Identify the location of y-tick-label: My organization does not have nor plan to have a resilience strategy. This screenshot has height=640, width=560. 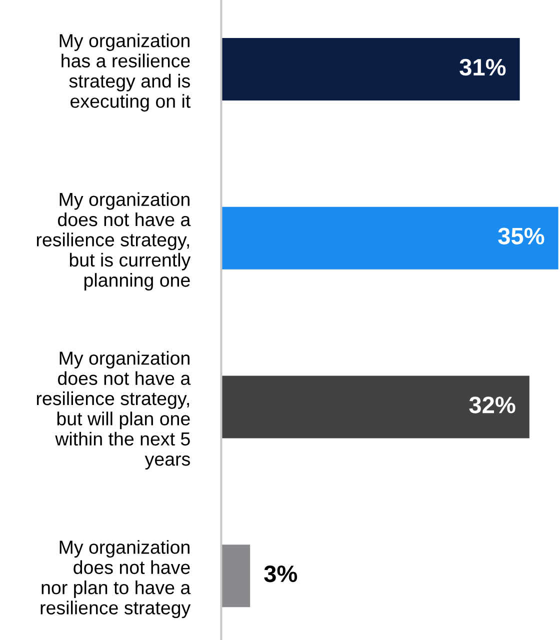
(115, 579).